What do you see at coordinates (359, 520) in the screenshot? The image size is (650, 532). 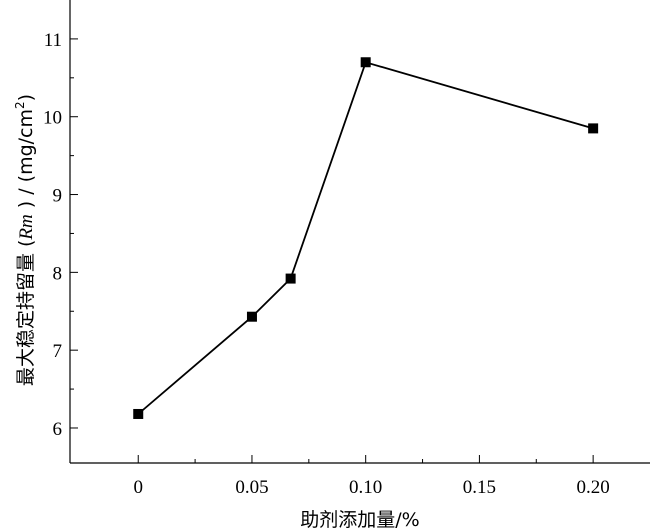 I see `x-axis-title: 助剂添加量/%` at bounding box center [359, 520].